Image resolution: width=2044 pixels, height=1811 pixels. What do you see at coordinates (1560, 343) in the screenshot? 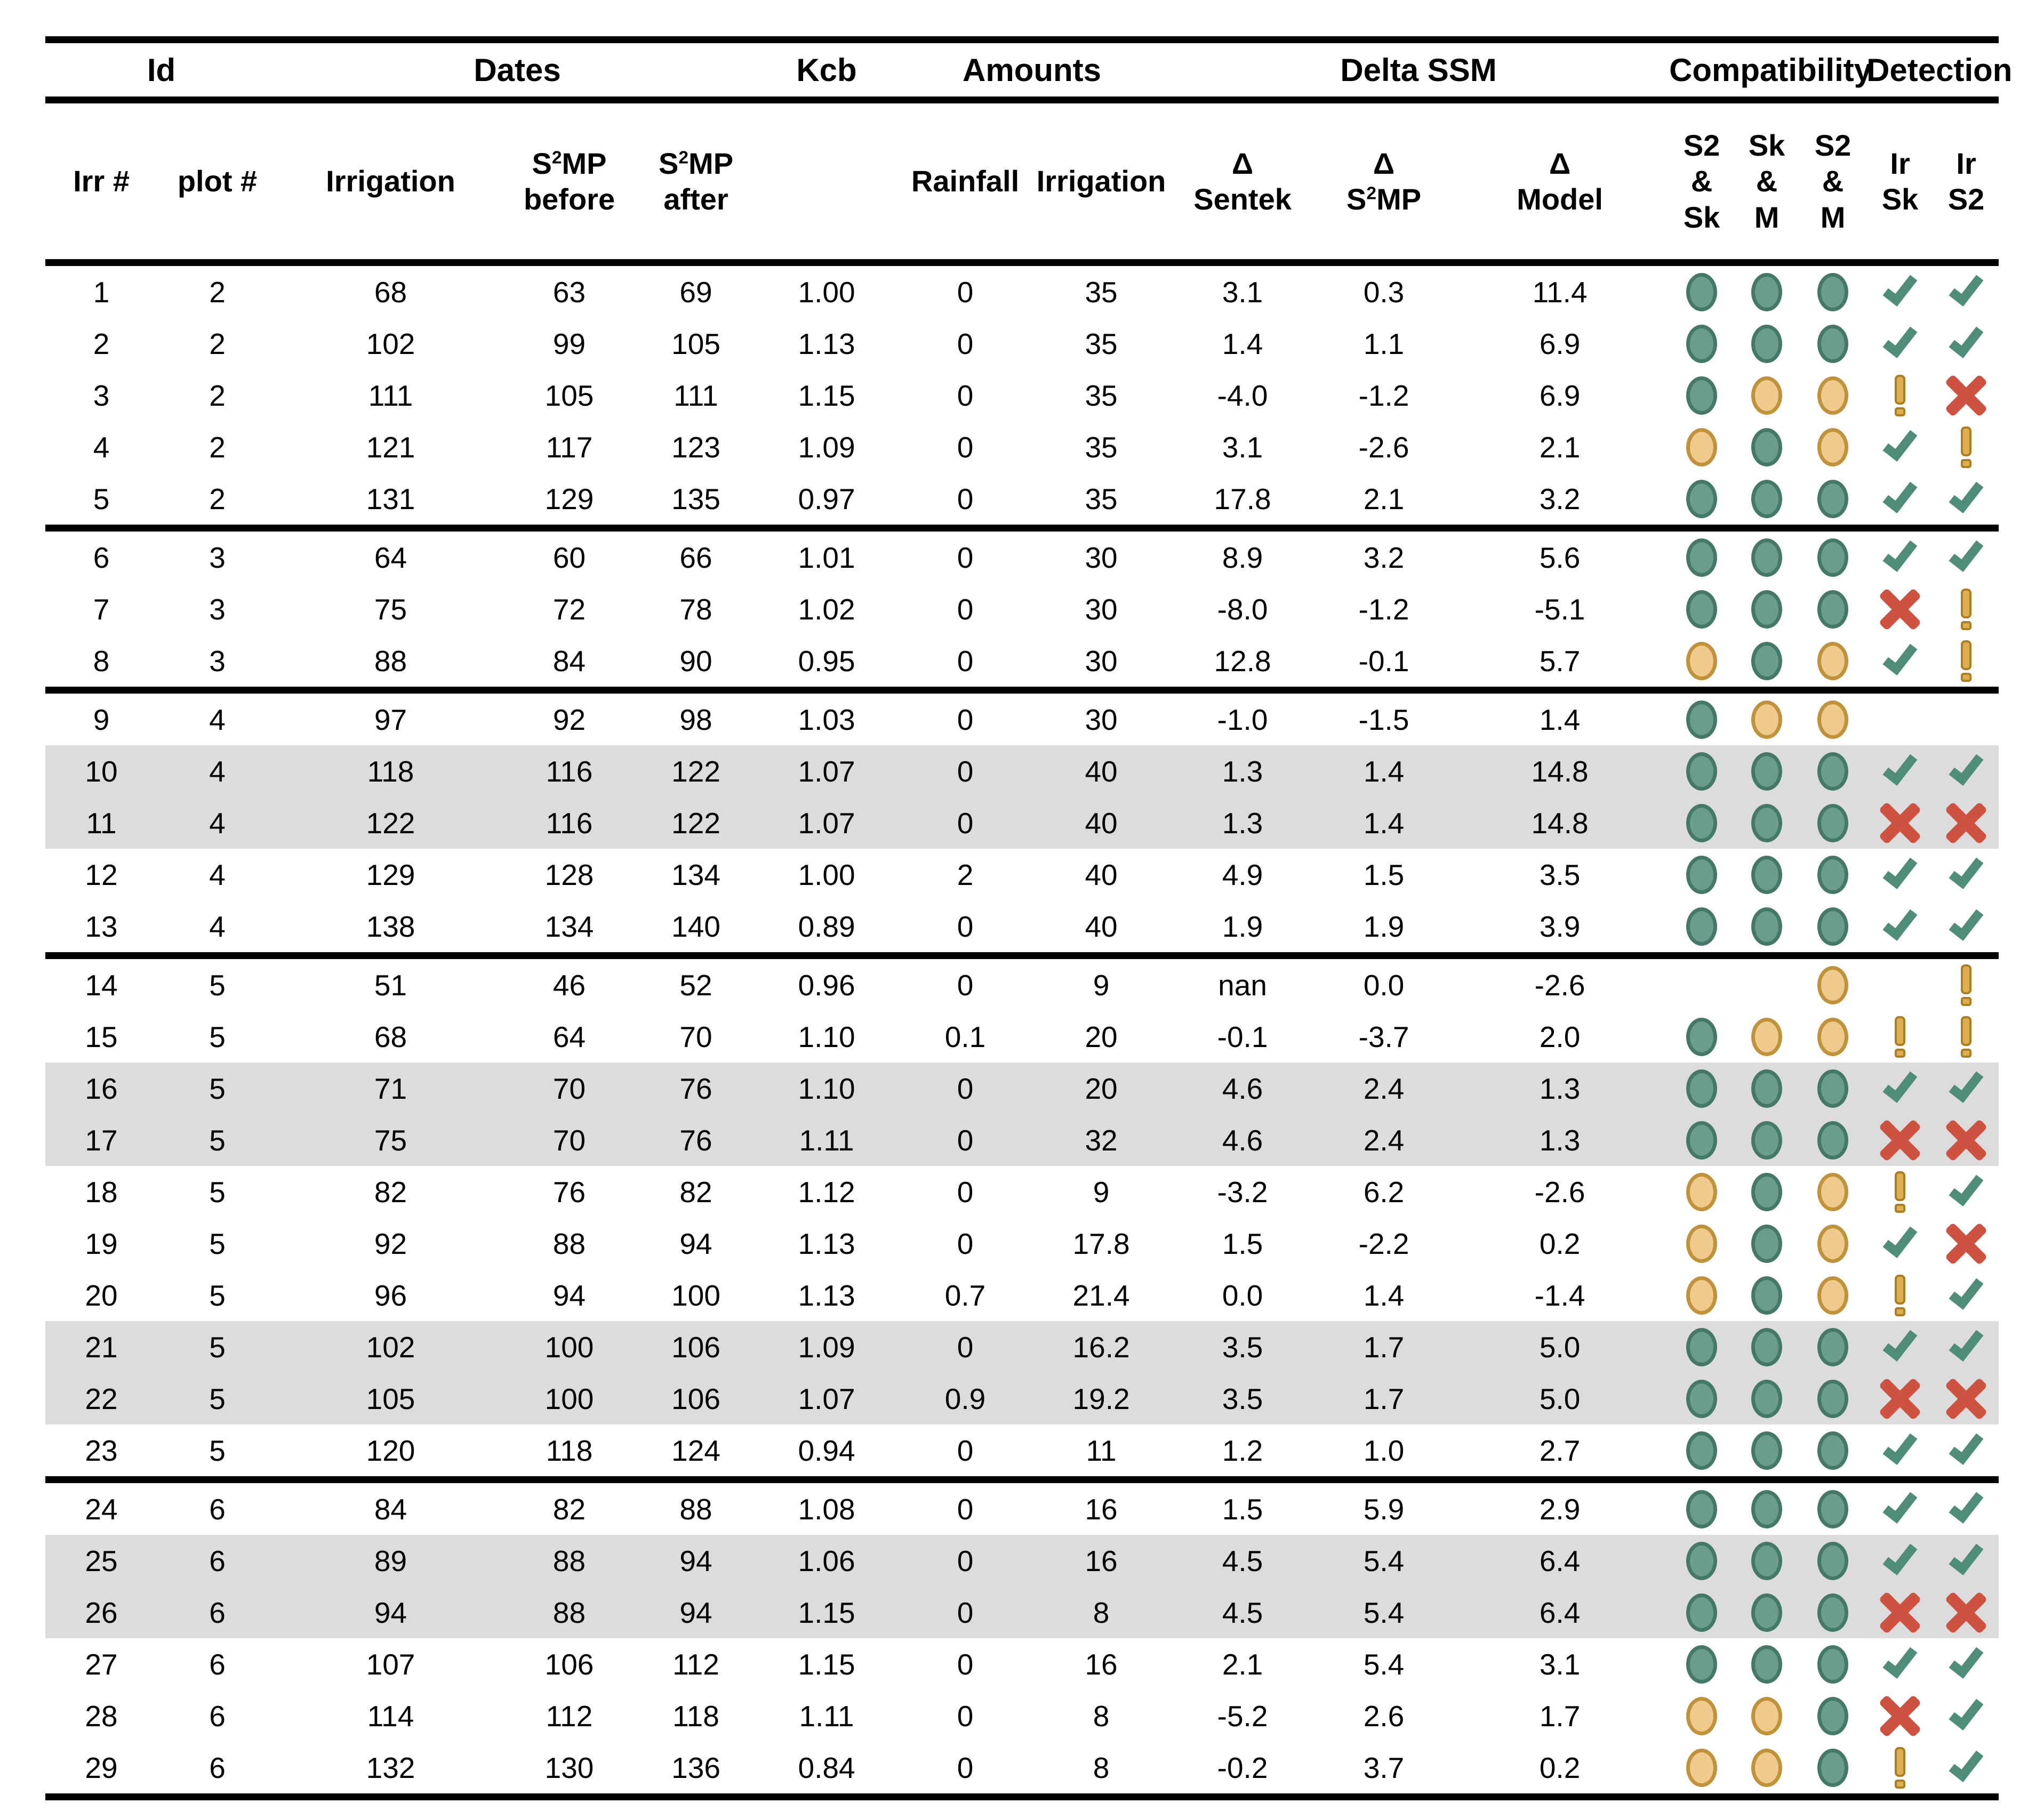
I see `cell-delta-model: 6.9` at bounding box center [1560, 343].